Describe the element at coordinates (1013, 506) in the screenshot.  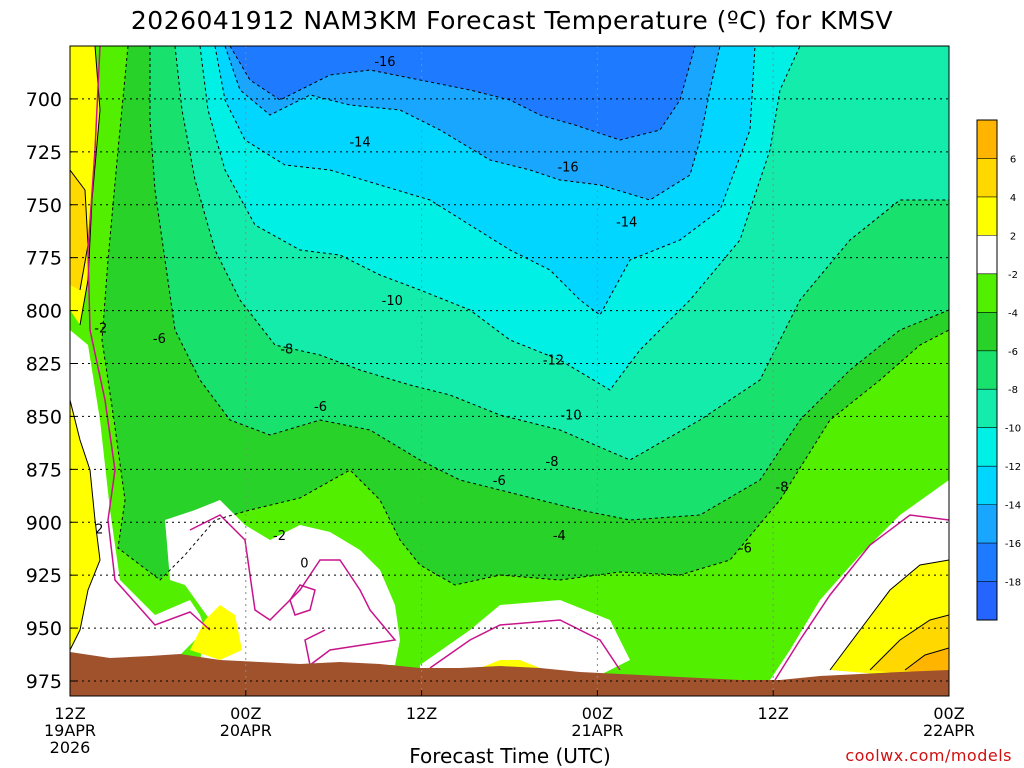
I see `colorbar-label: -14` at that location.